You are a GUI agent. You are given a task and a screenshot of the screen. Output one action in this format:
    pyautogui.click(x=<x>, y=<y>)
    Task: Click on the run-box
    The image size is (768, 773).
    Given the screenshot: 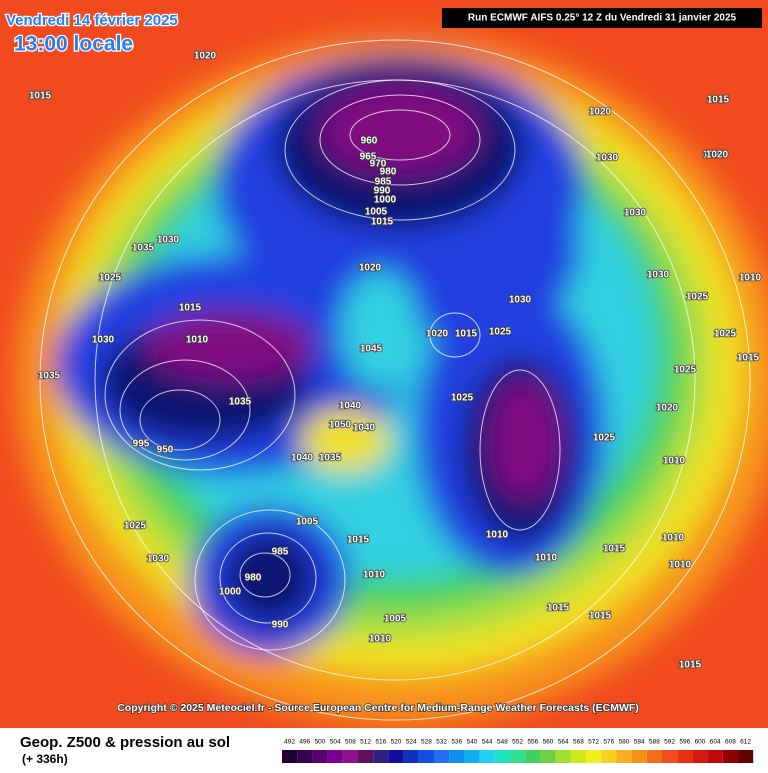 What is the action you would take?
    pyautogui.click(x=602, y=18)
    